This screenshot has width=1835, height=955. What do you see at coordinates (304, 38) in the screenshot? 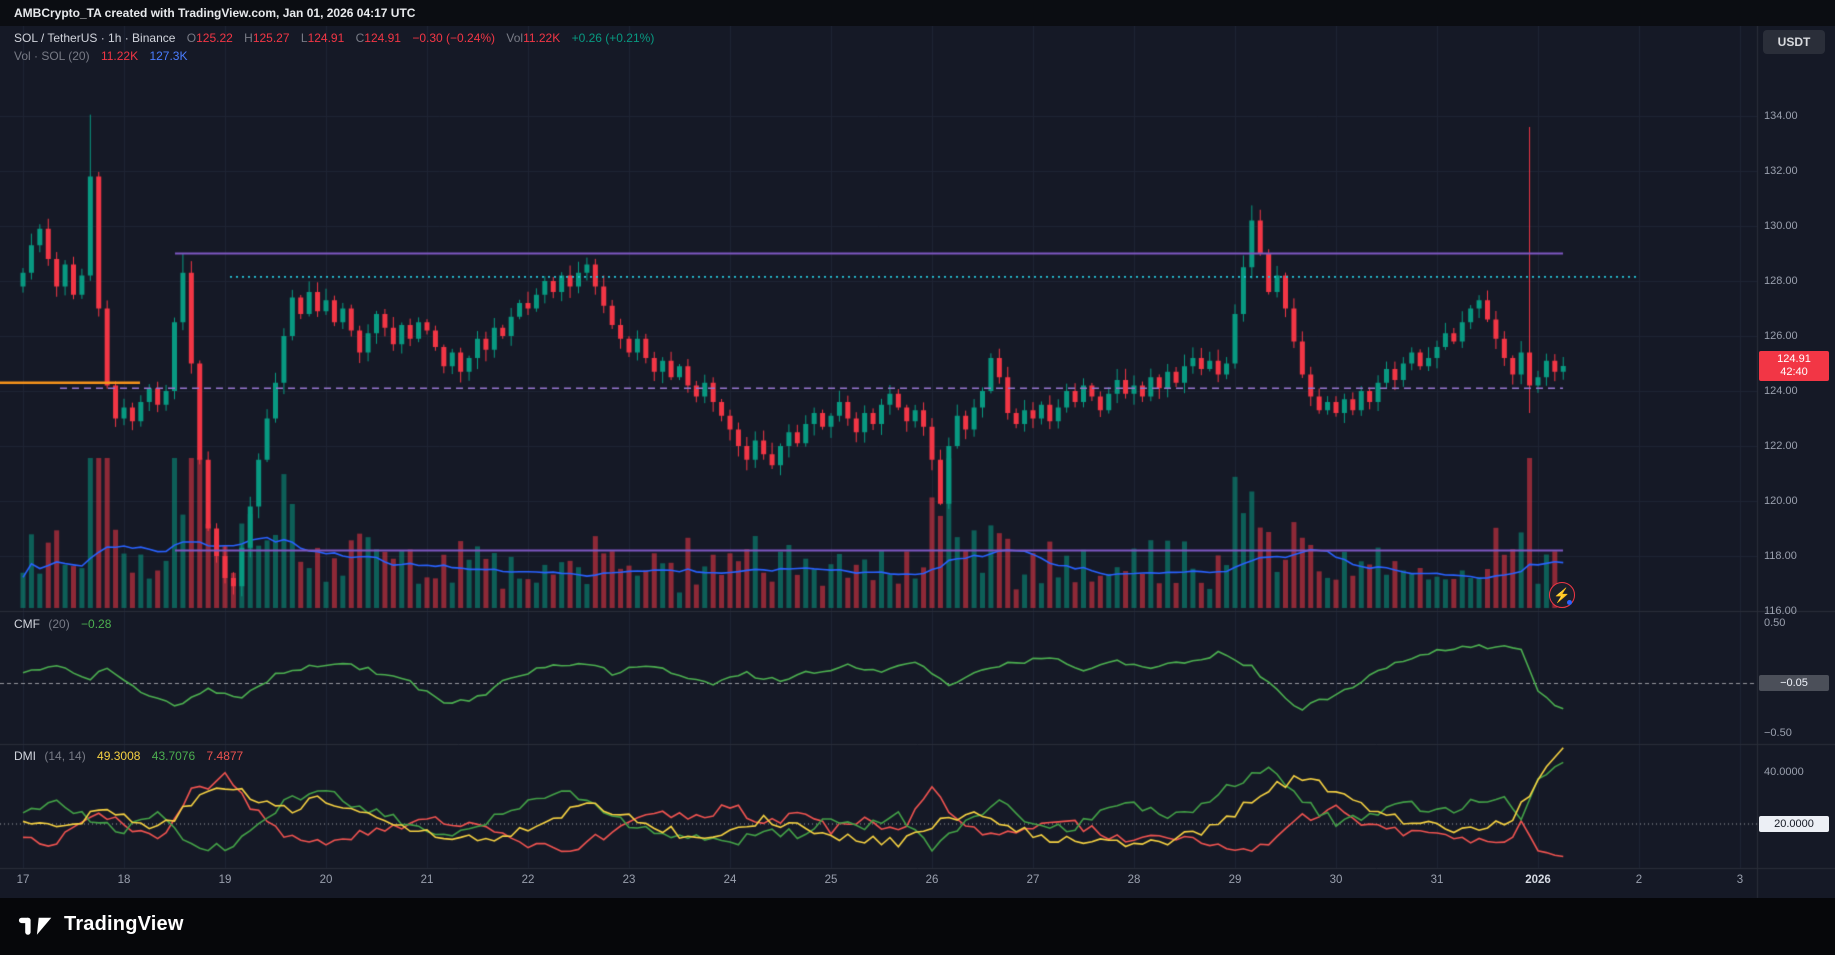
I see `low-label: L` at bounding box center [304, 38].